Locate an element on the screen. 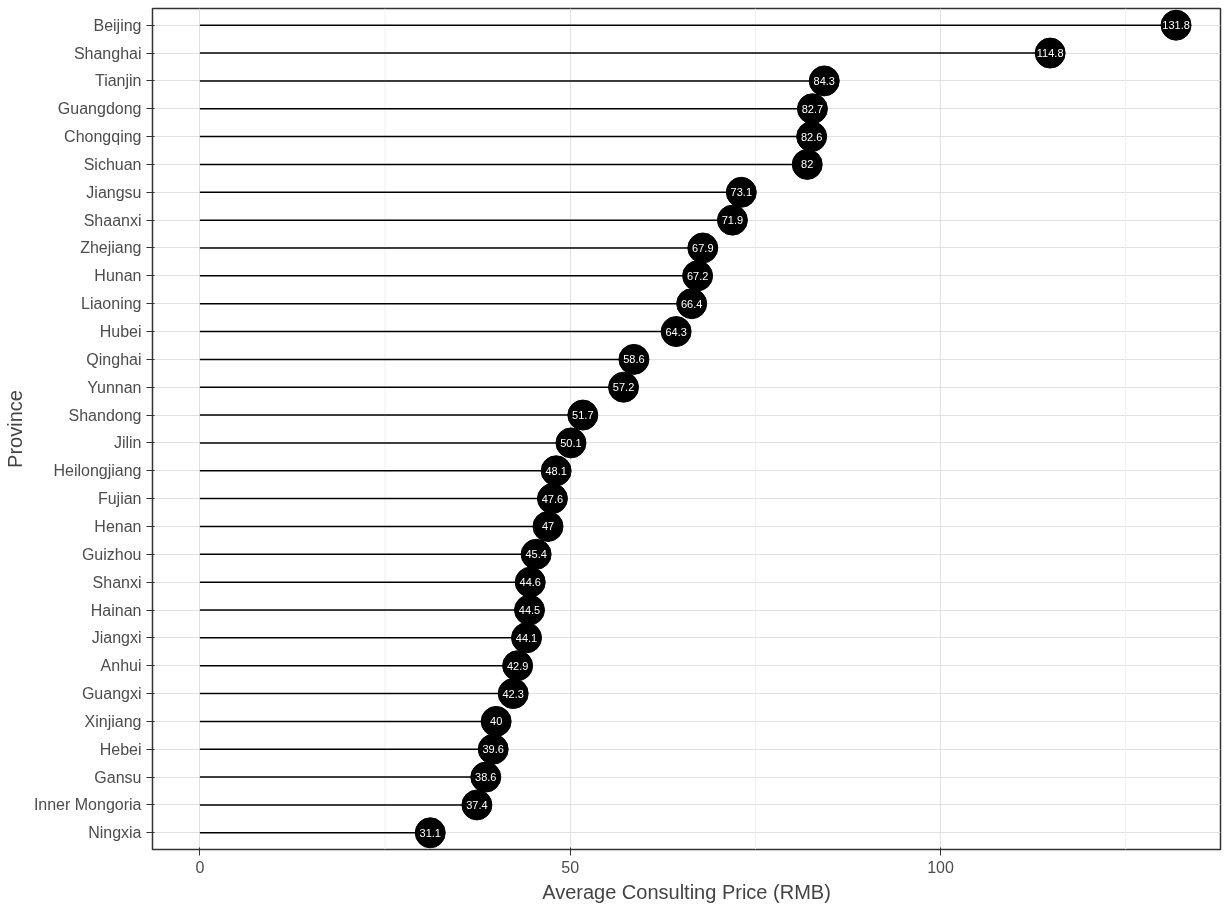  data-label: 47.6 is located at coordinates (552, 498).